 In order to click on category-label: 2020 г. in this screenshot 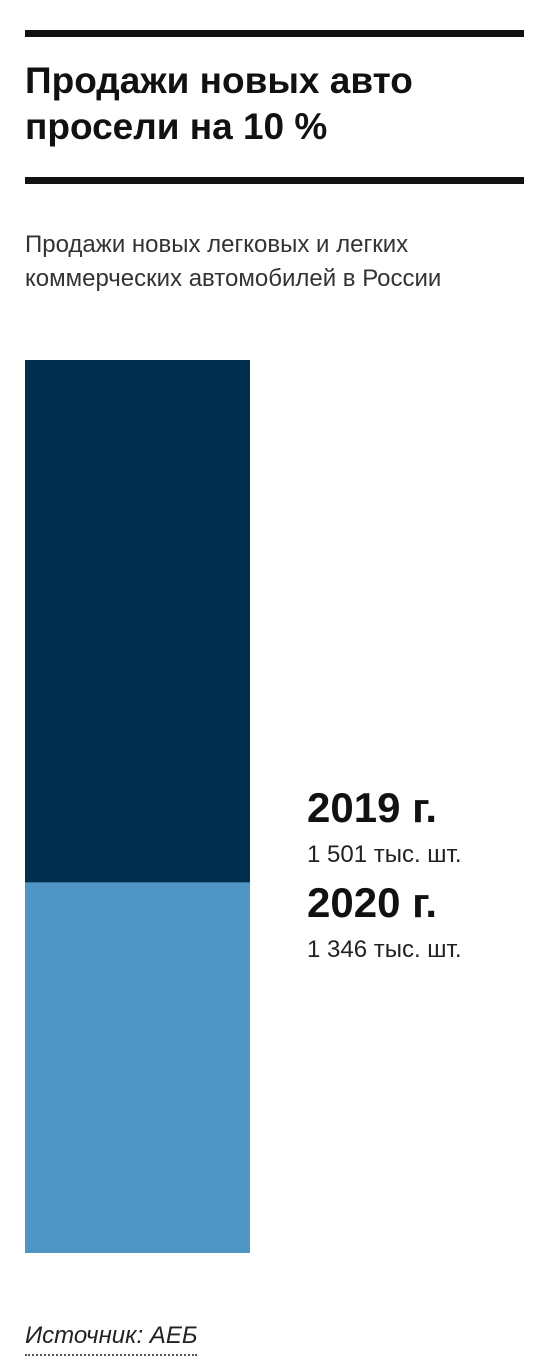, I will do `click(372, 902)`.